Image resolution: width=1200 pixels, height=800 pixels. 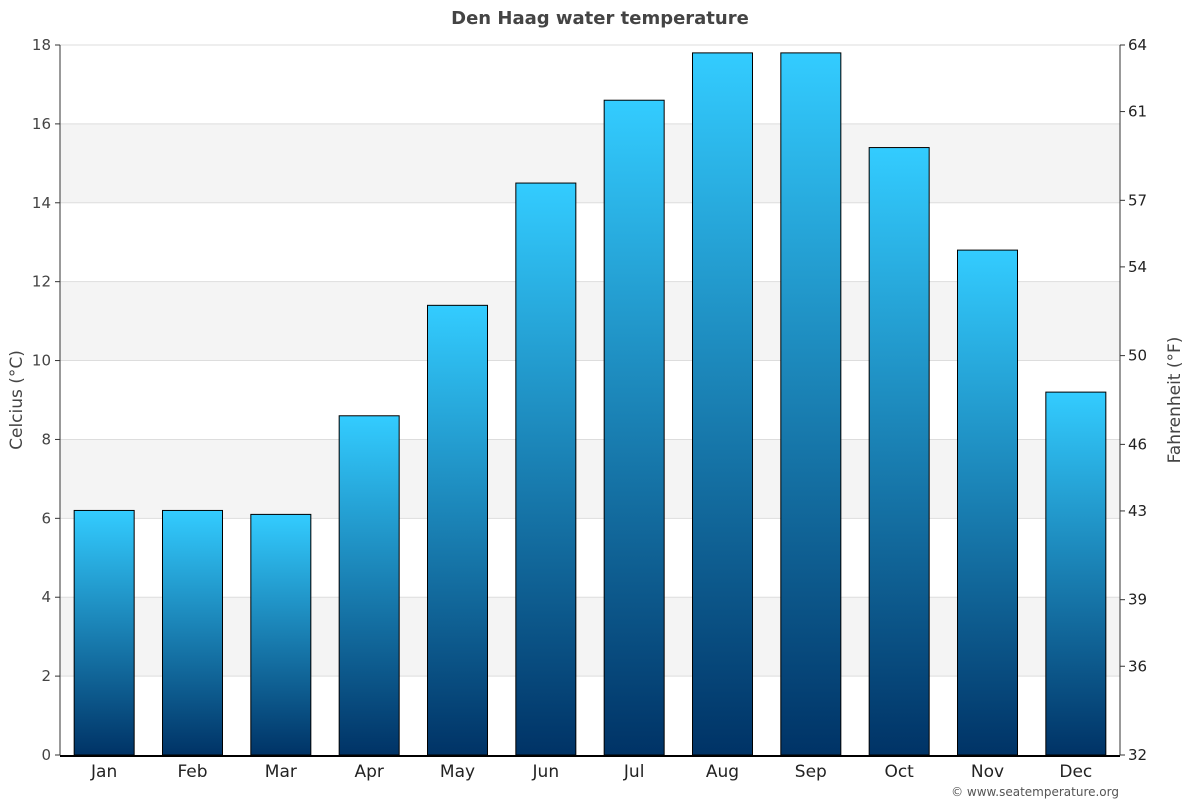 What do you see at coordinates (457, 530) in the screenshot?
I see `bar-may` at bounding box center [457, 530].